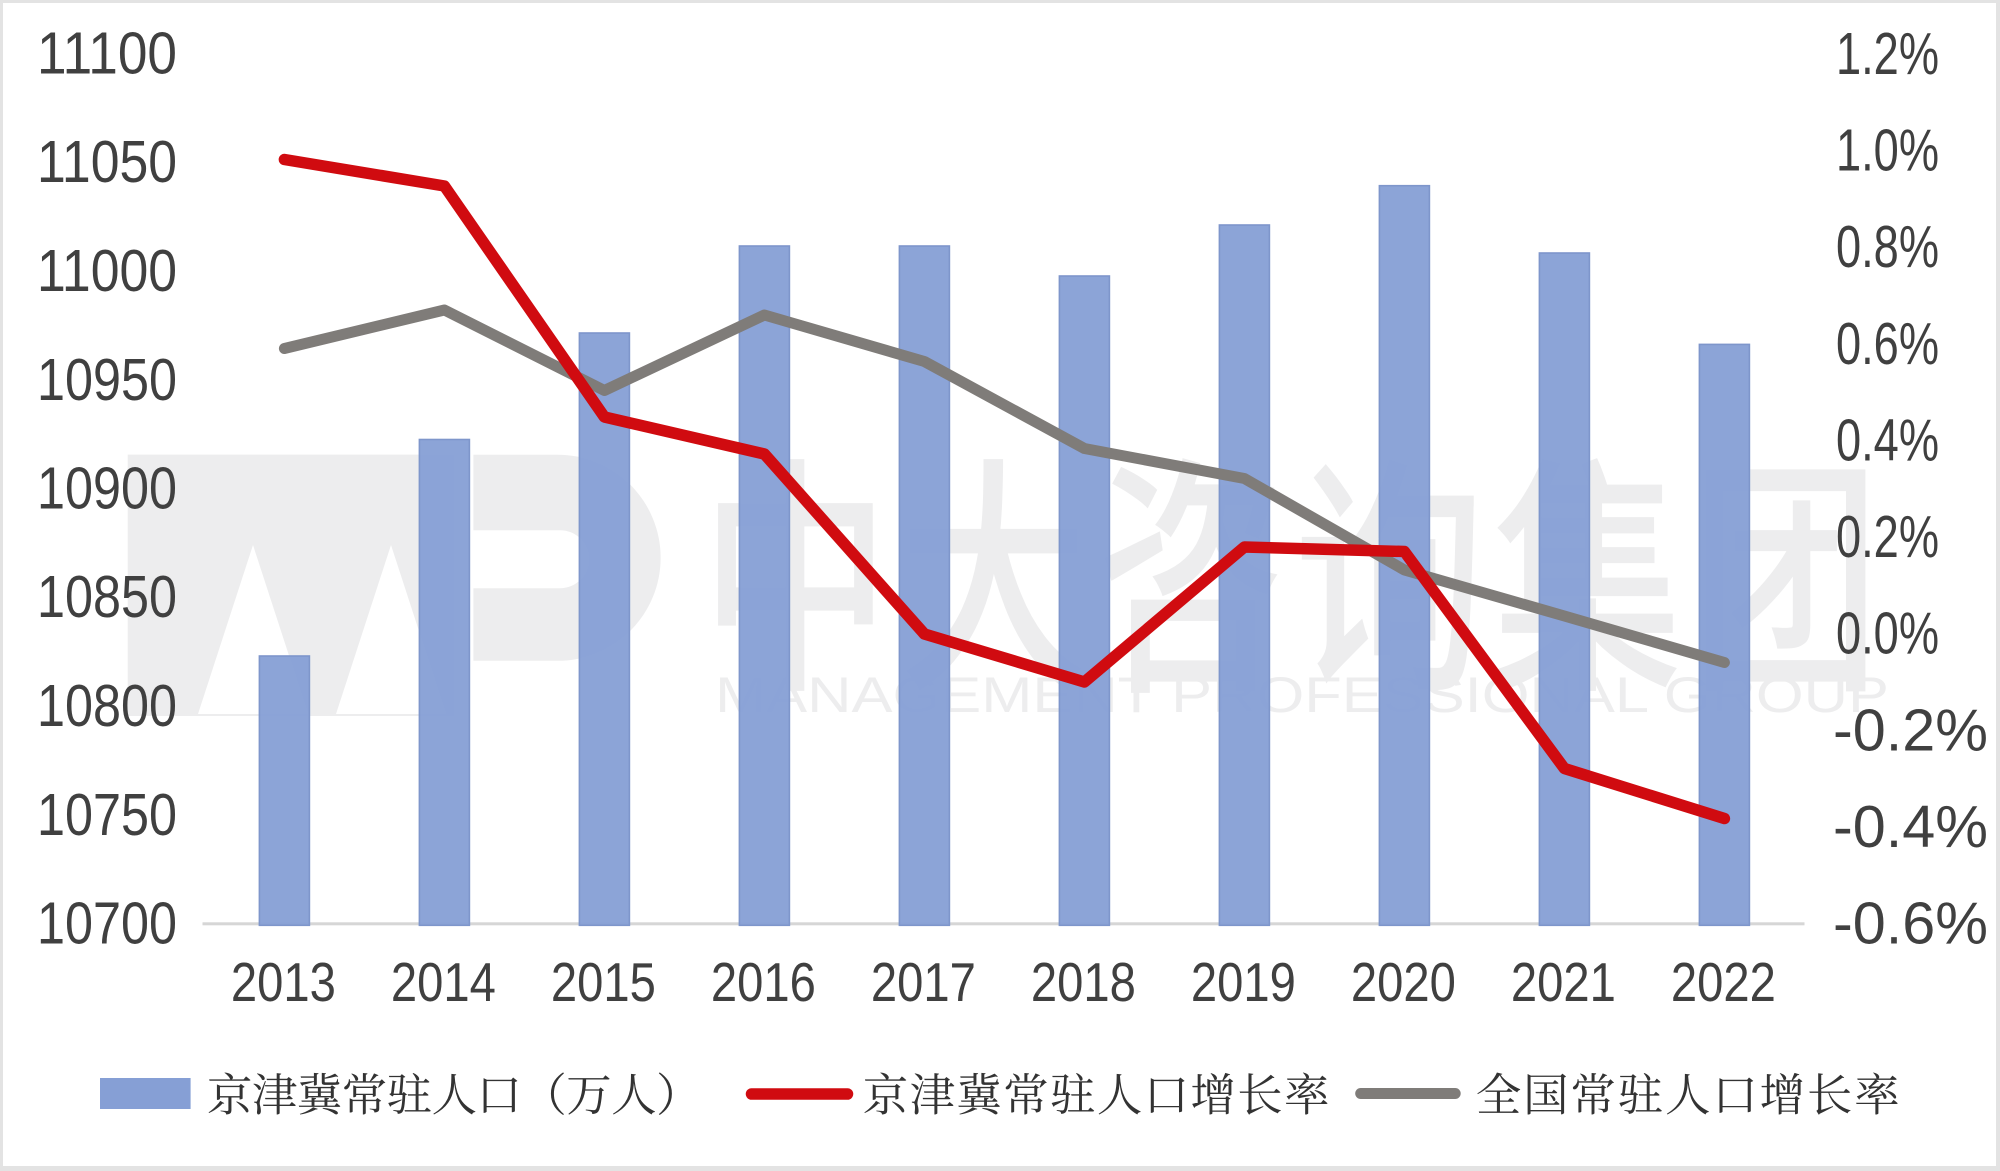 Image resolution: width=2000 pixels, height=1171 pixels. I want to click on svg-text: 2014, so click(443, 982).